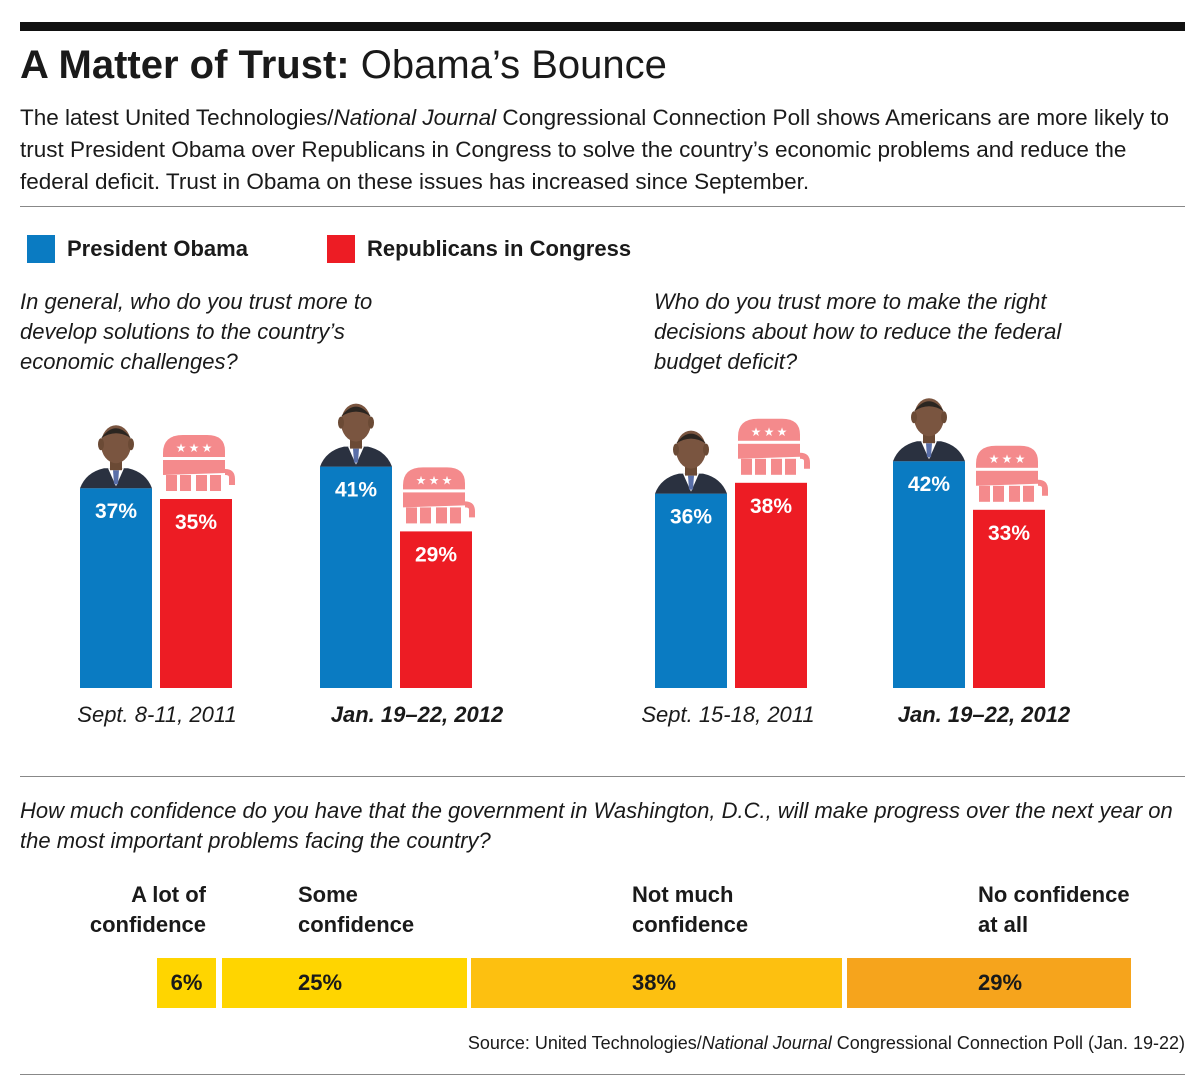 The image size is (1200, 1090). I want to click on confidence-value: 25%, so click(320, 982).